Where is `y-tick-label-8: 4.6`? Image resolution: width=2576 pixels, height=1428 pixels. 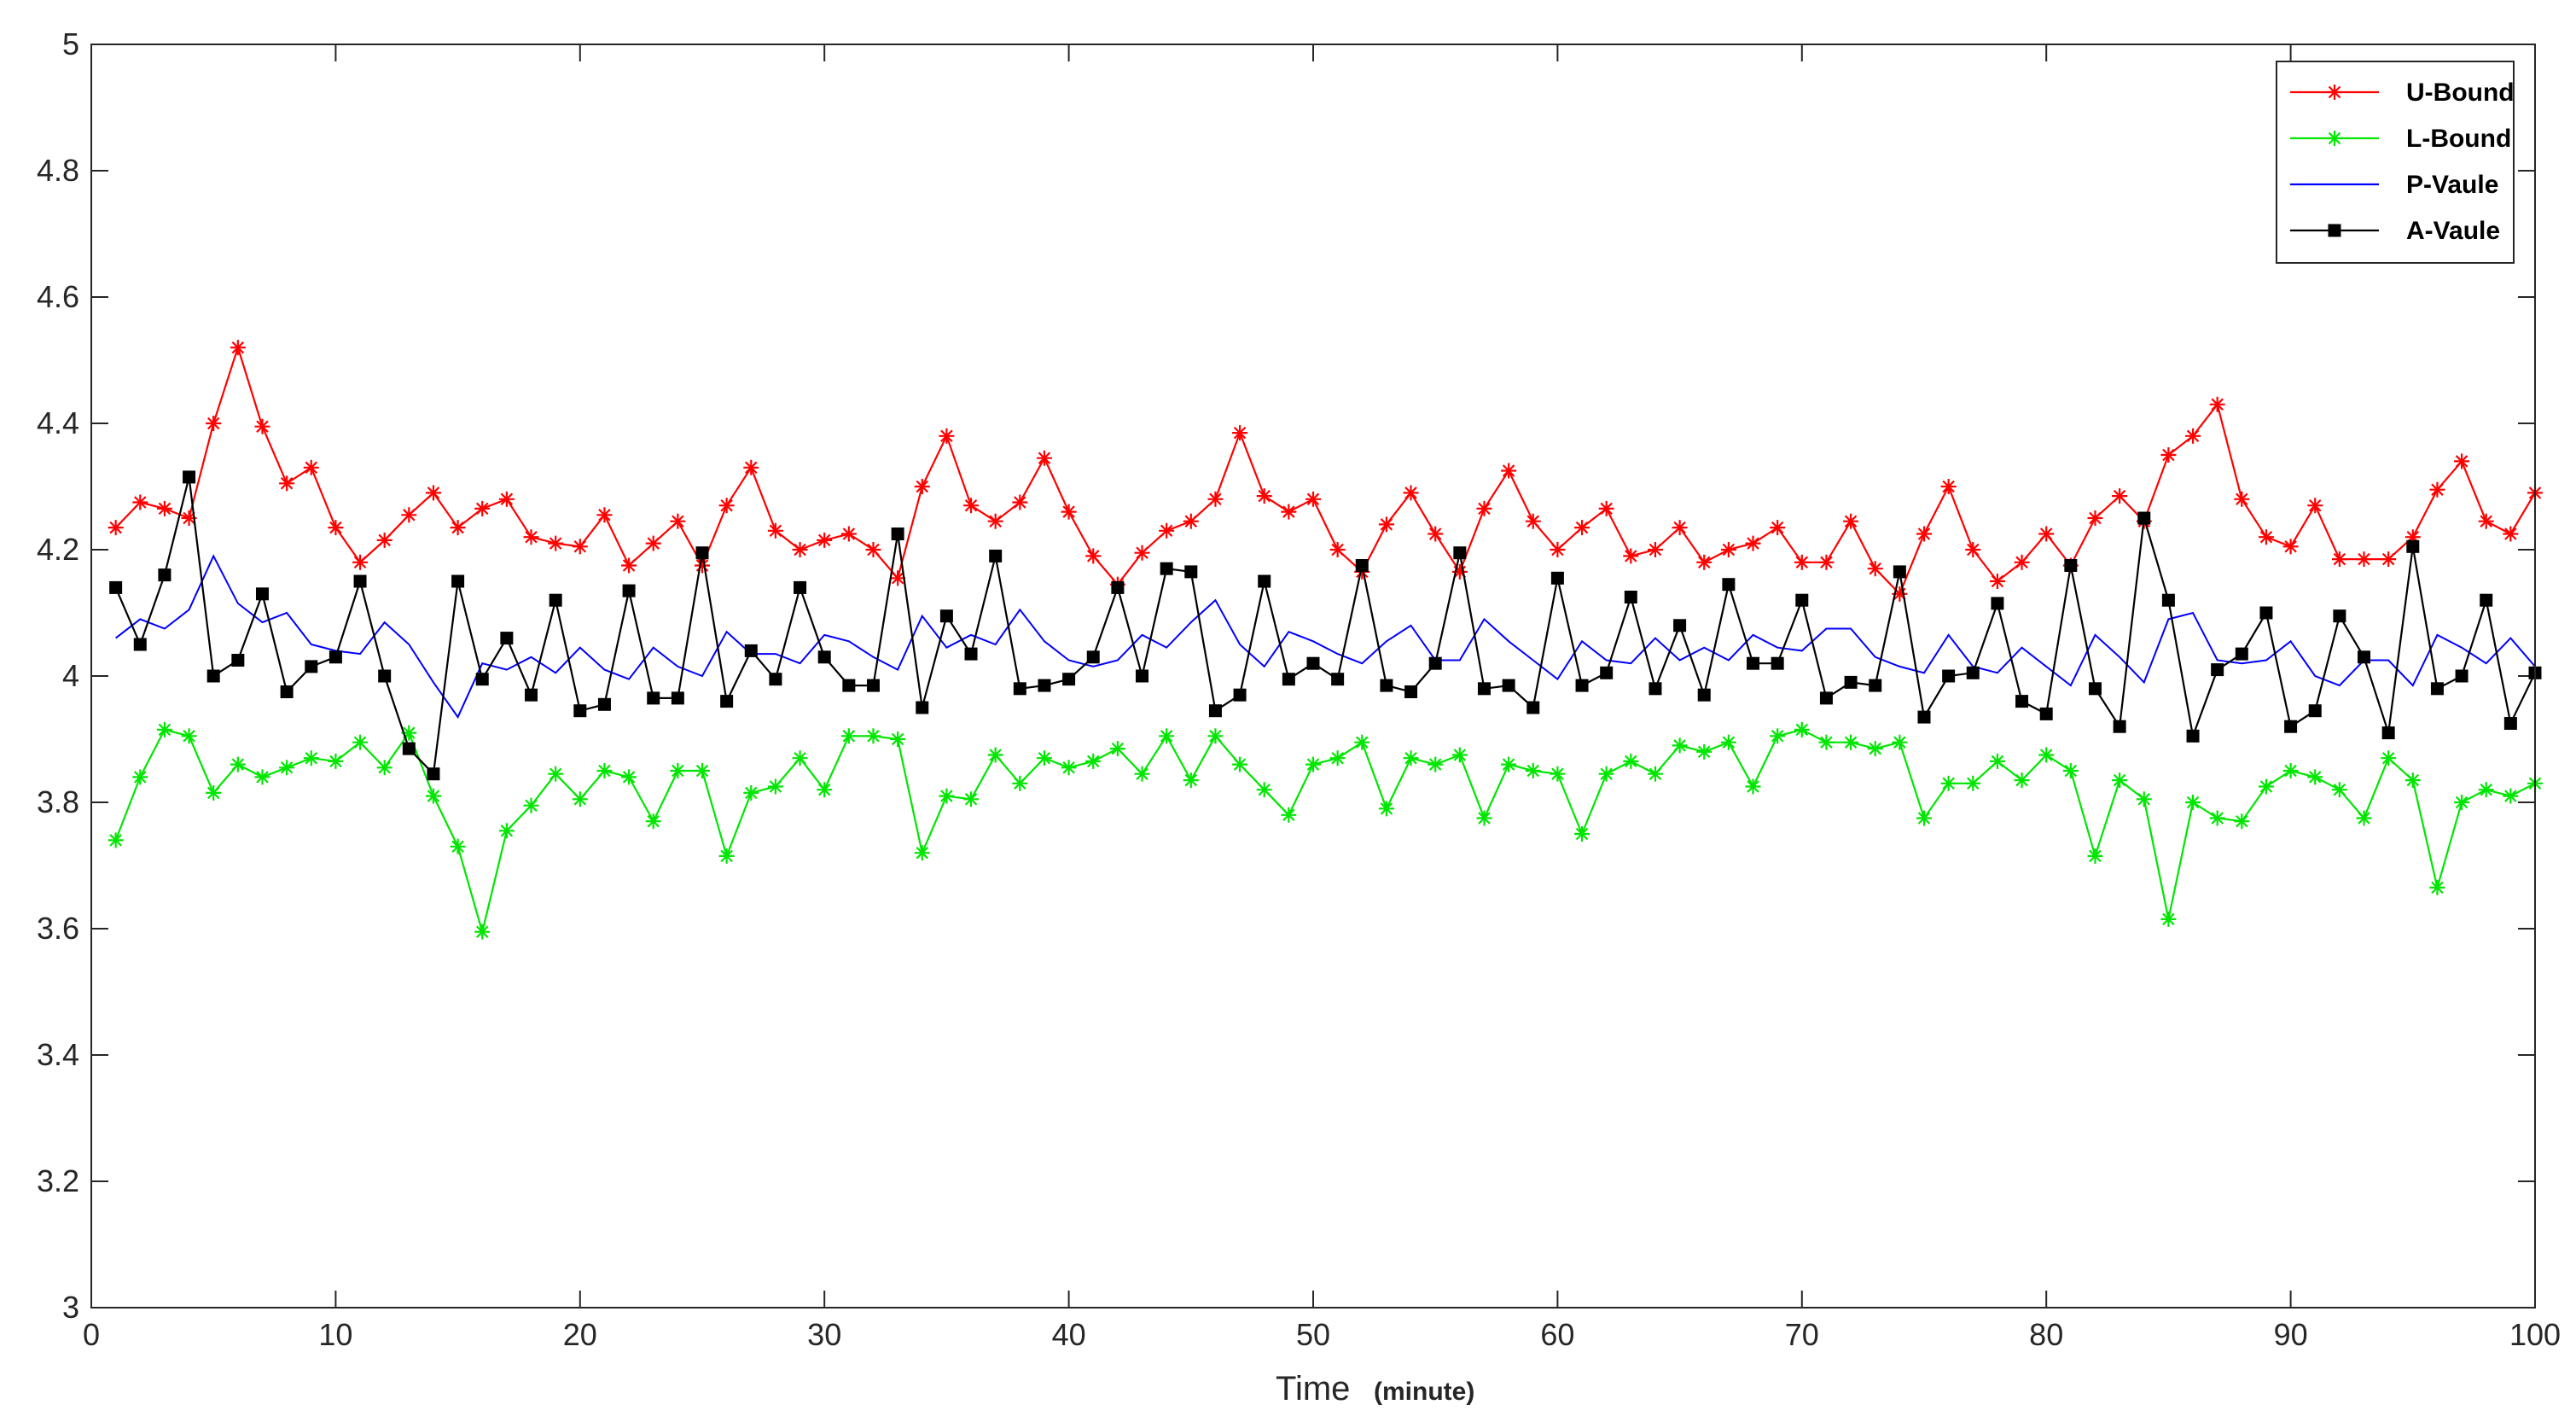
y-tick-label-8: 4.6 is located at coordinates (58, 296).